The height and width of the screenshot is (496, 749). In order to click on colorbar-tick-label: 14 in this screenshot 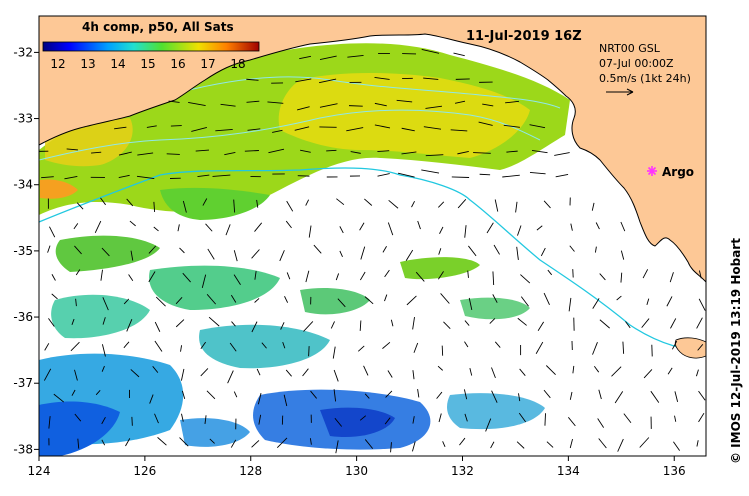, I will do `click(117, 64)`.